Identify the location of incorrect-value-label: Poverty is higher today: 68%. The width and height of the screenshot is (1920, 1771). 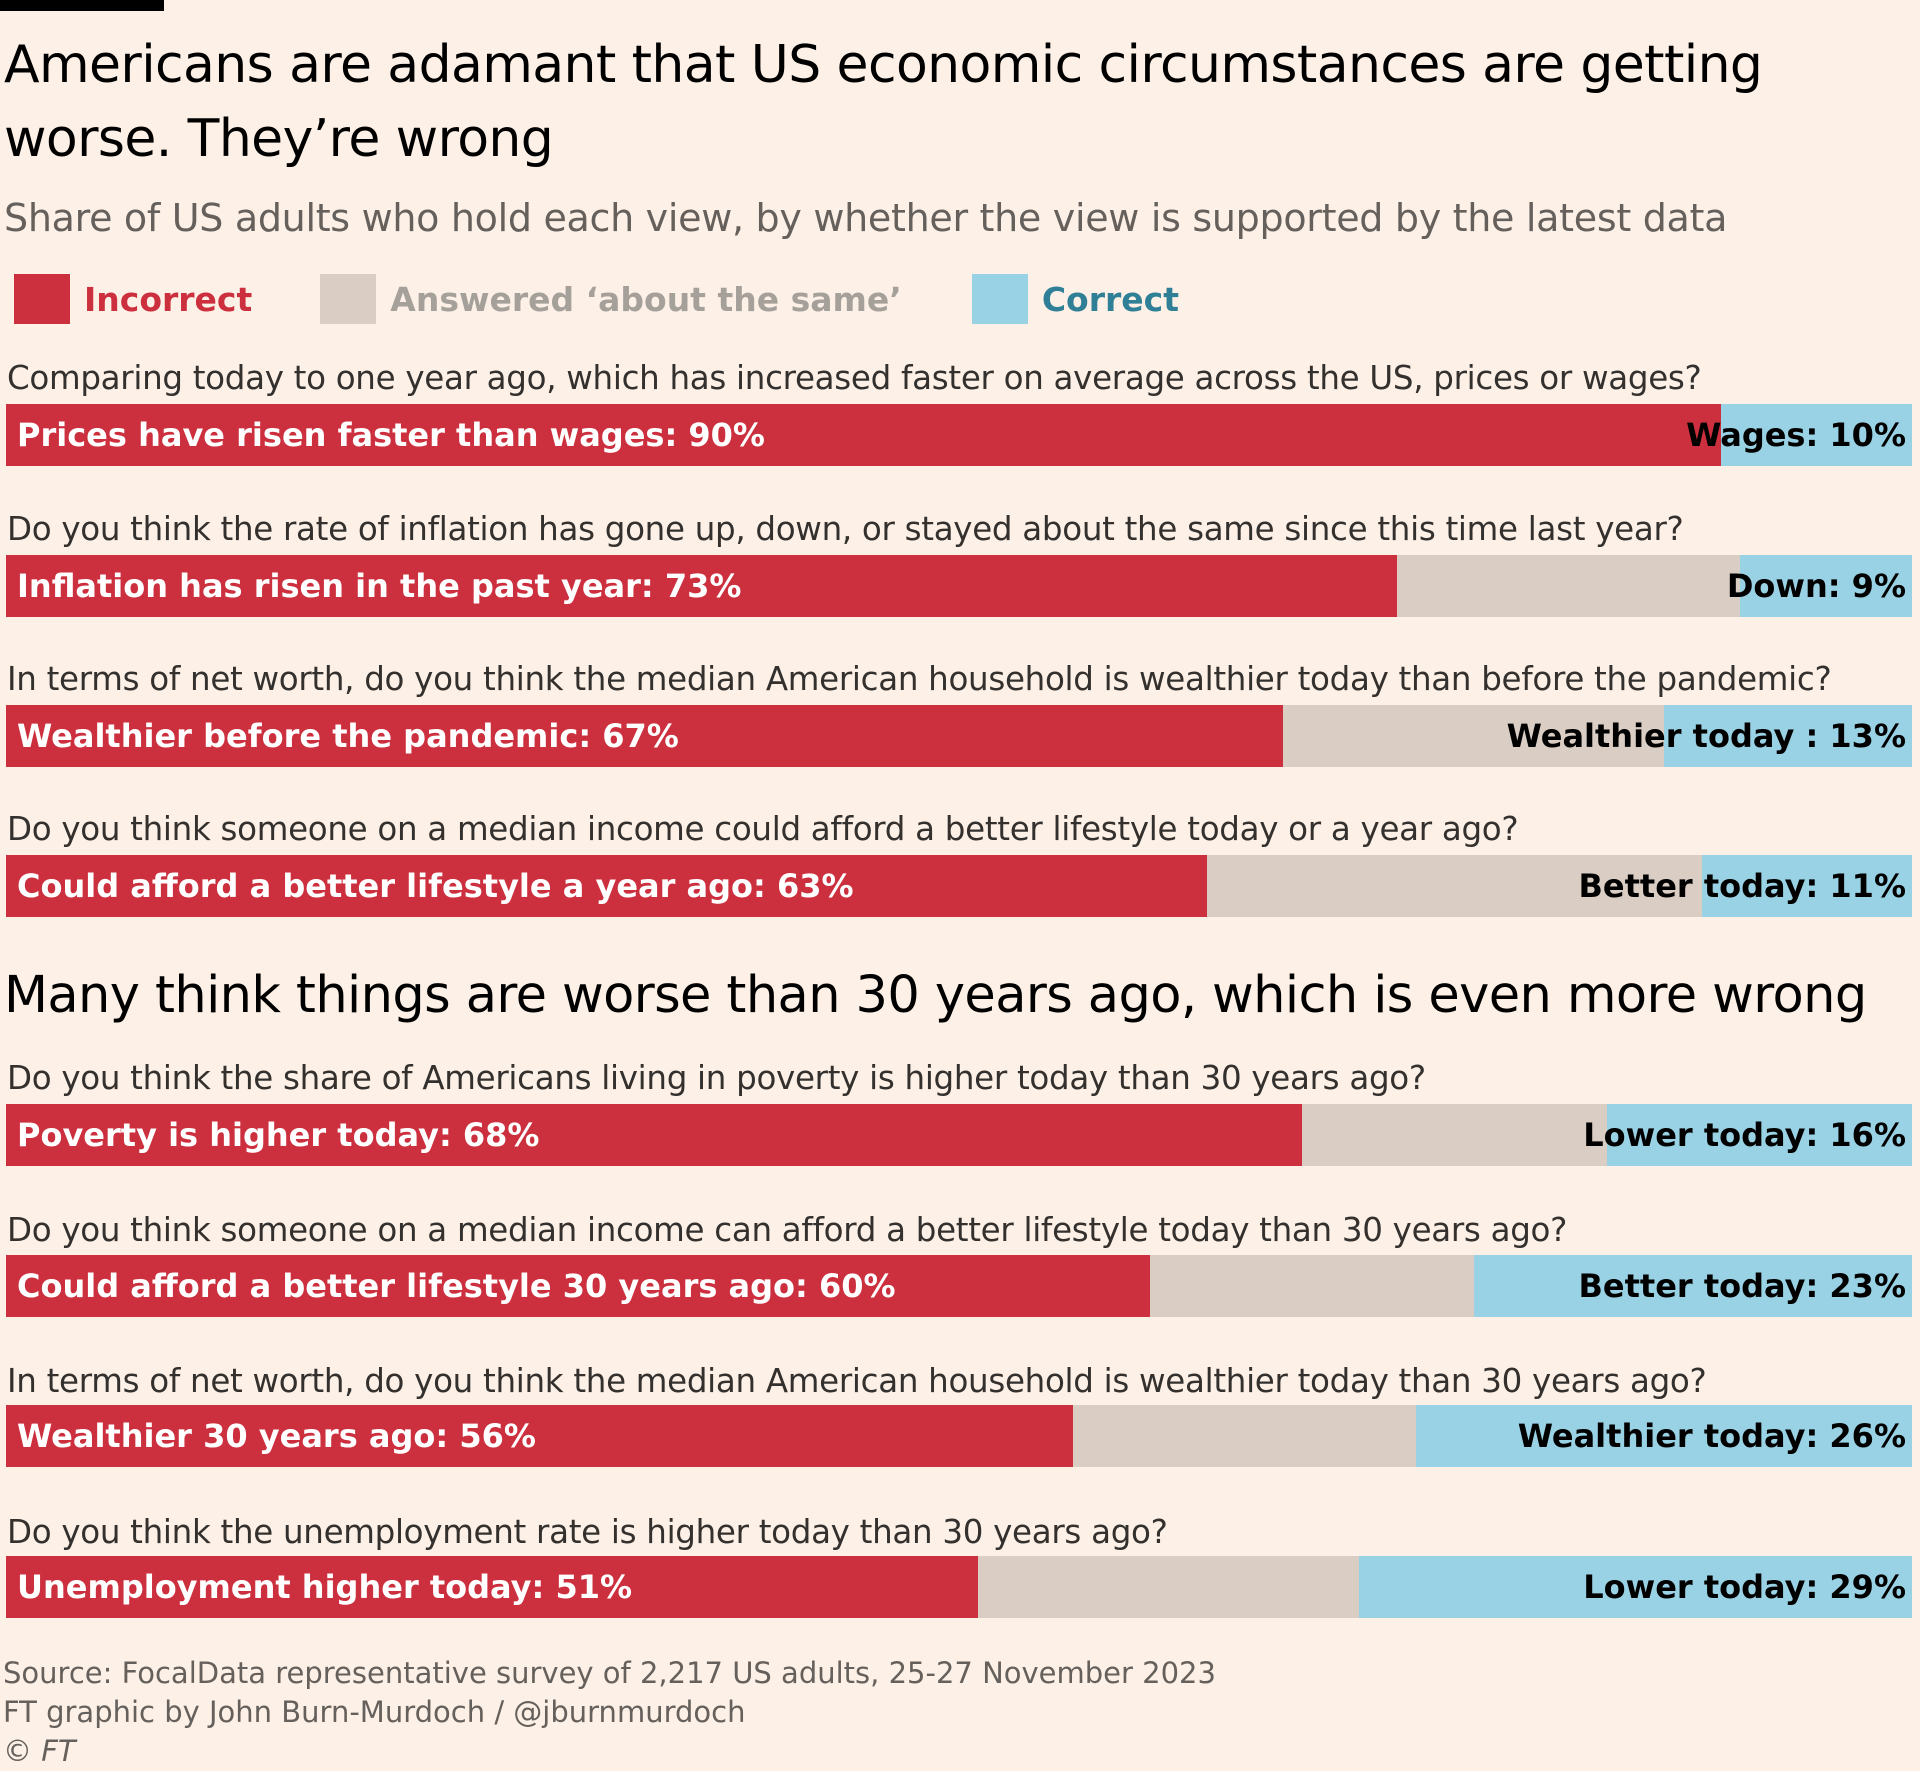
(278, 1135).